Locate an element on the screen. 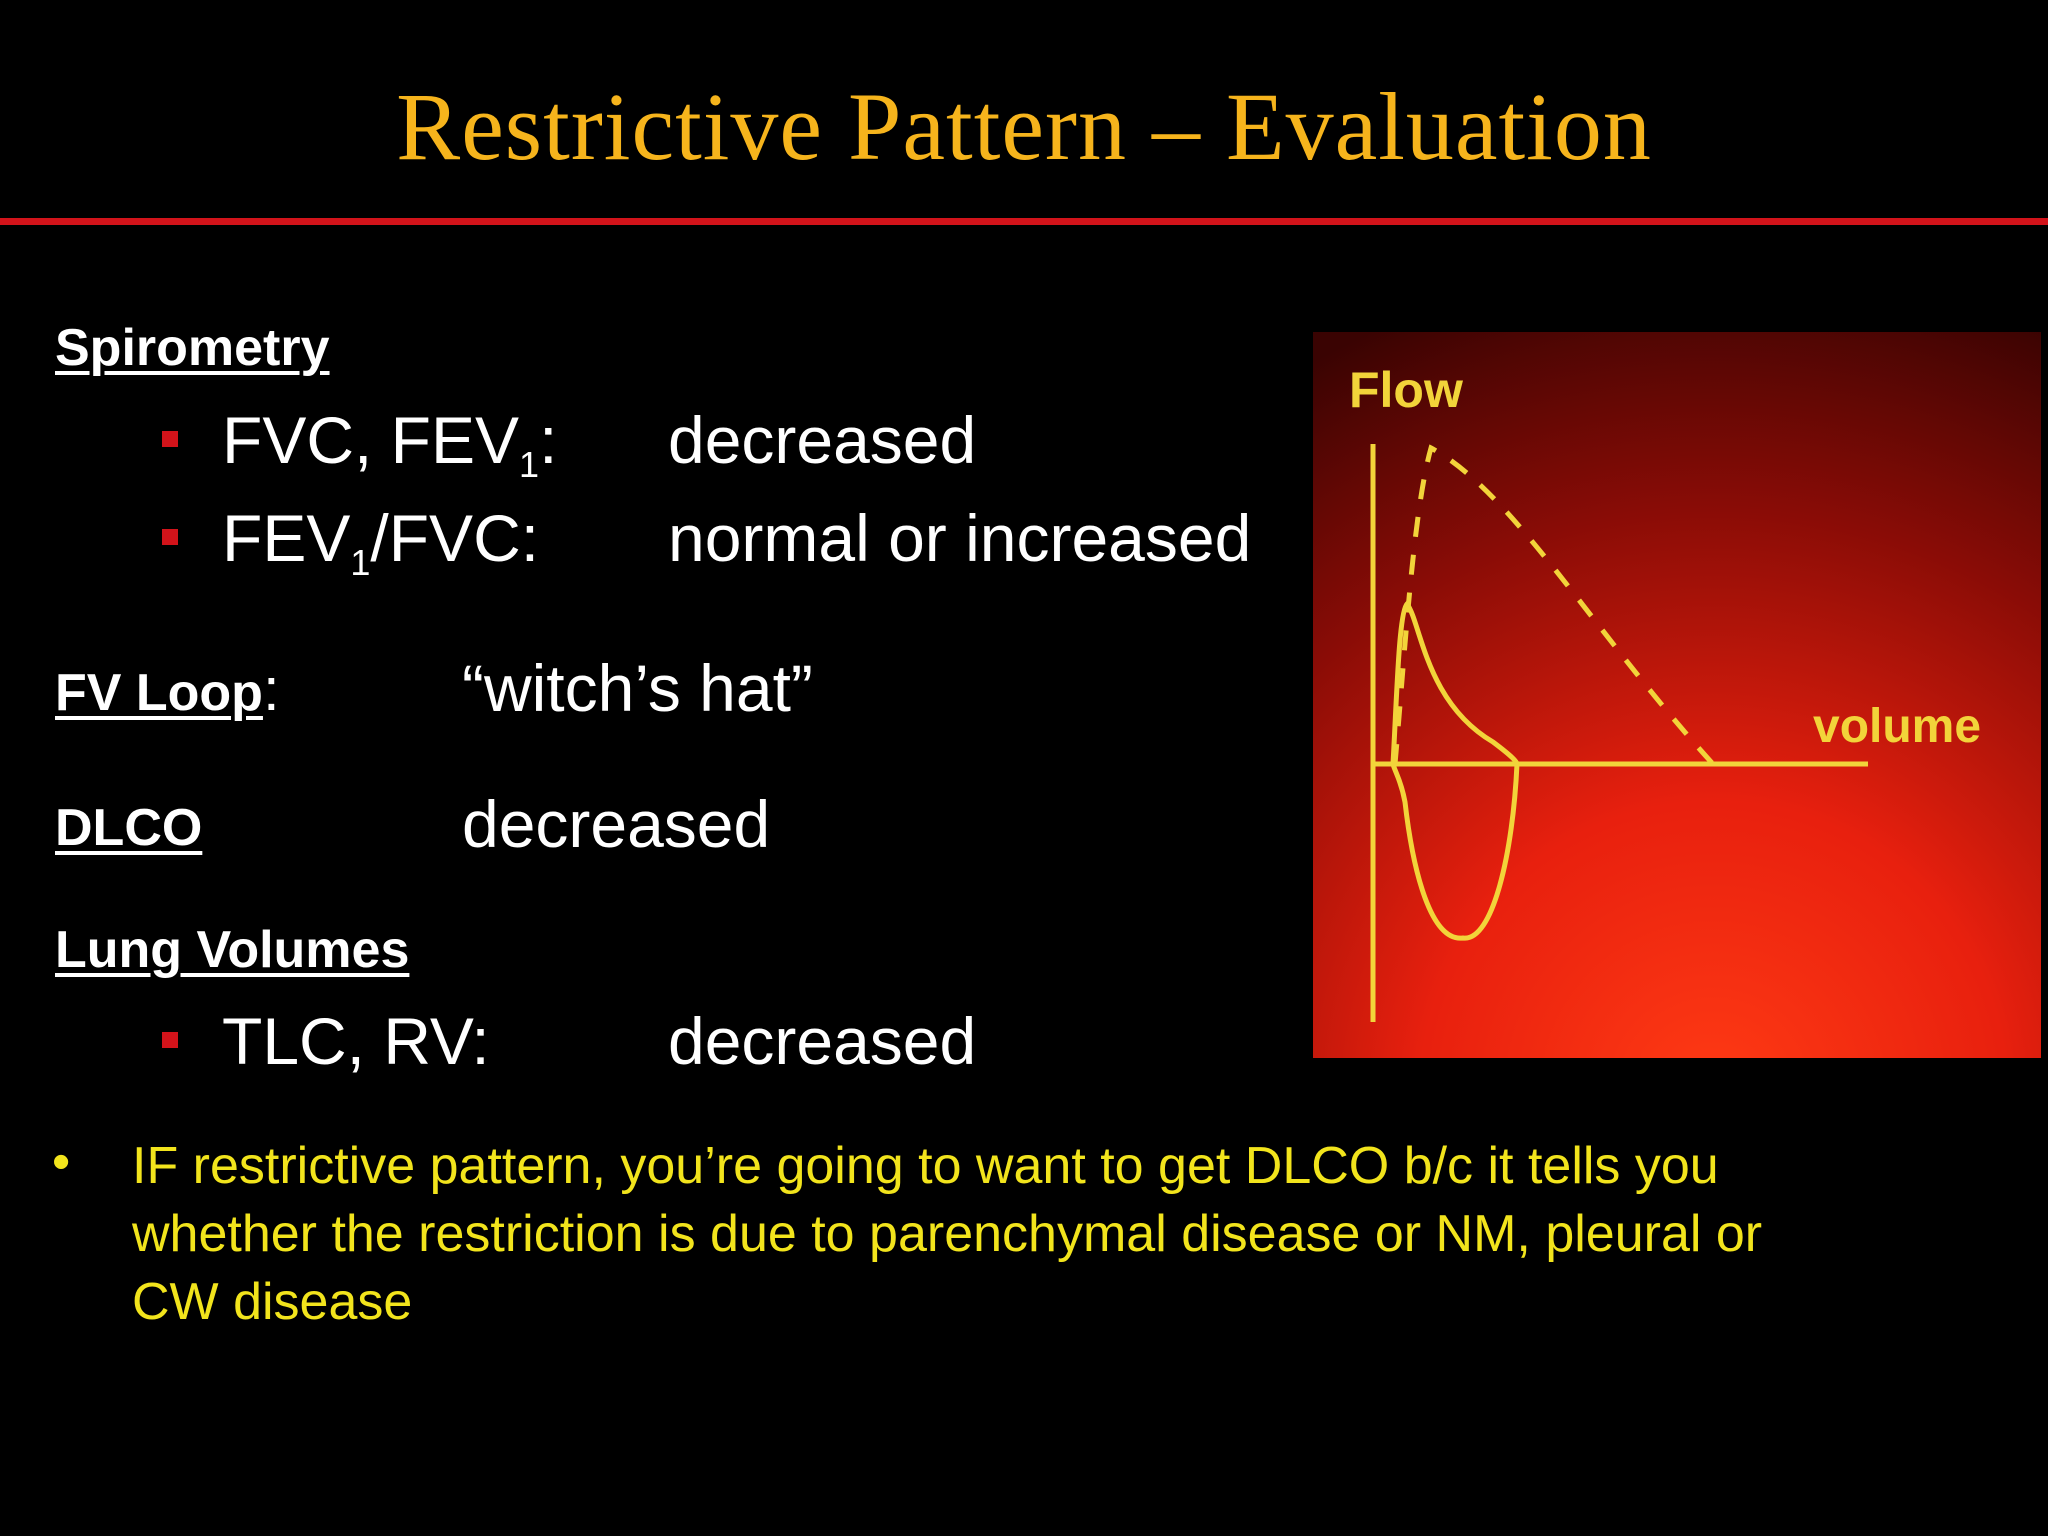 This screenshot has width=2048, height=1536. volume-axis-label: volume is located at coordinates (1897, 726).